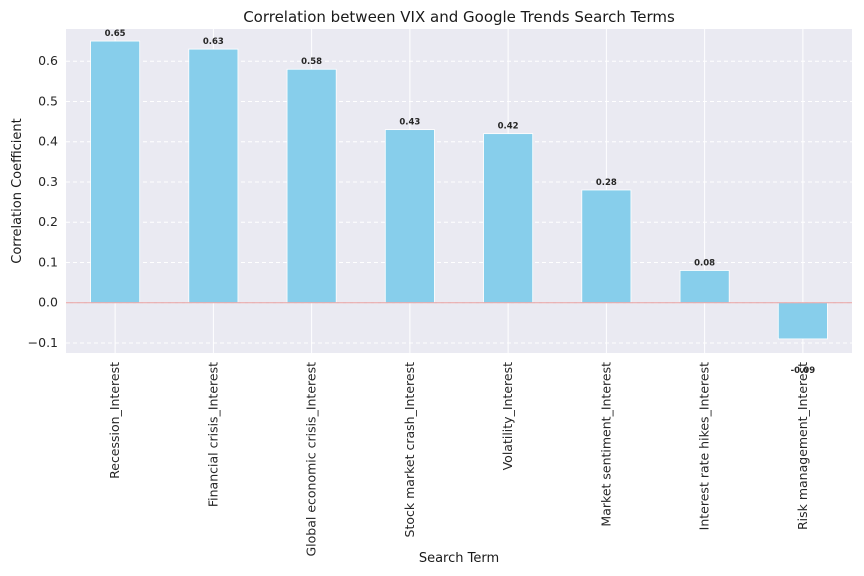 This screenshot has width=864, height=576. I want to click on data-label: 0.28, so click(606, 183).